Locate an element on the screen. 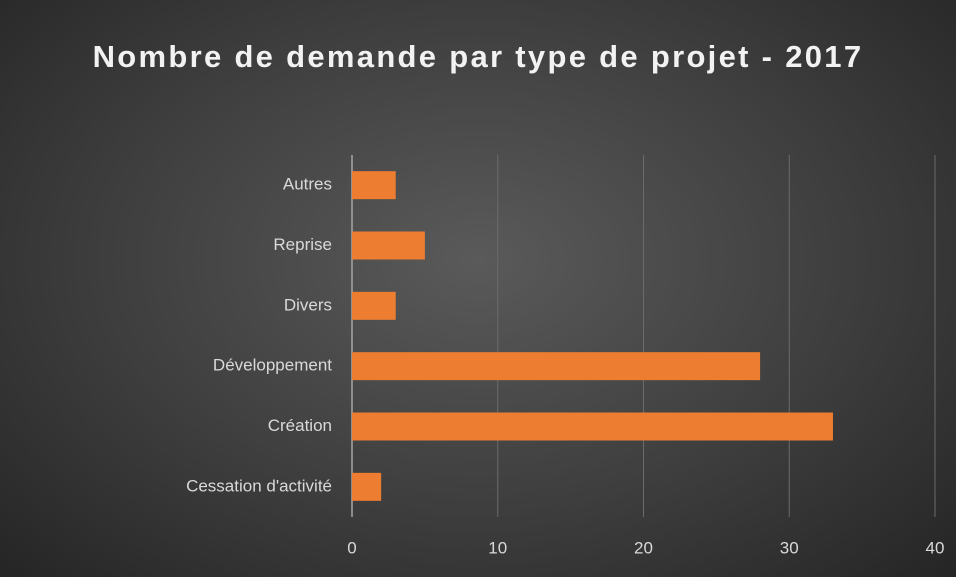  y-tick-label: Divers is located at coordinates (308, 304).